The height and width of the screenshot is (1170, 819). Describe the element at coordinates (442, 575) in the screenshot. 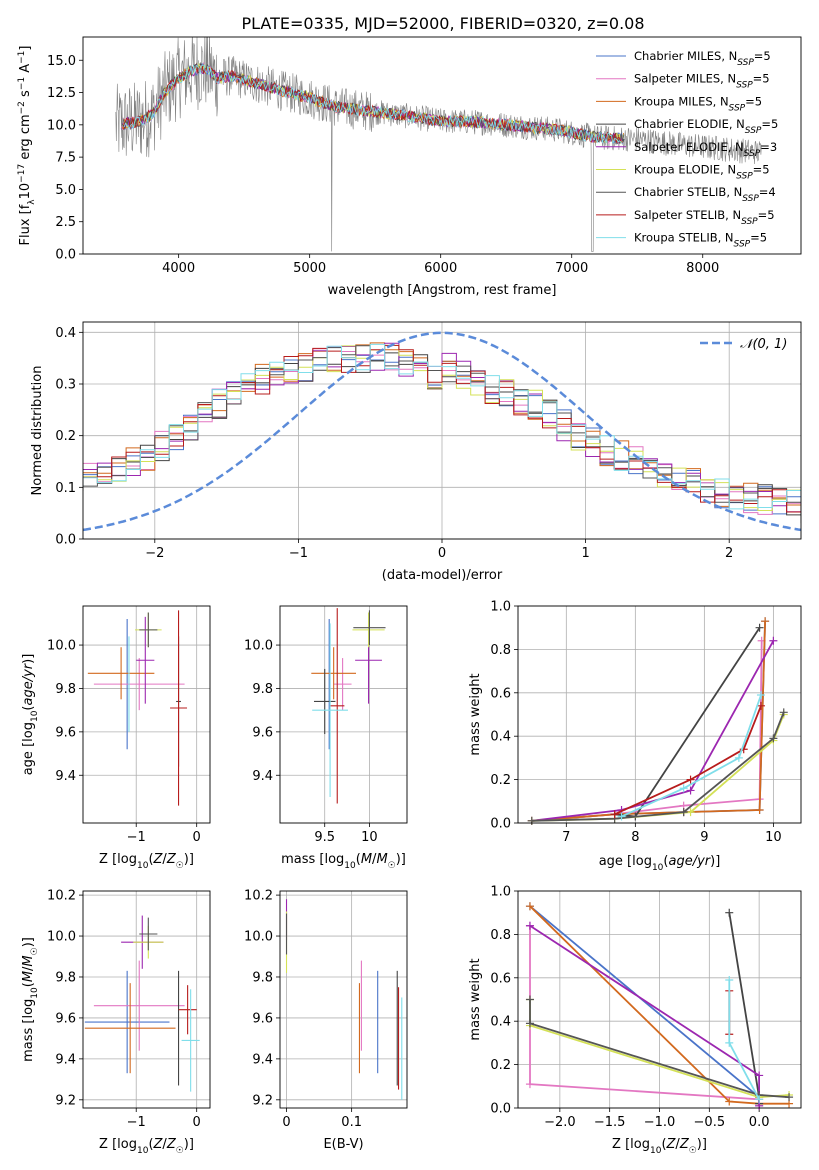

I see `x-axis-label: (data-model)/error` at that location.